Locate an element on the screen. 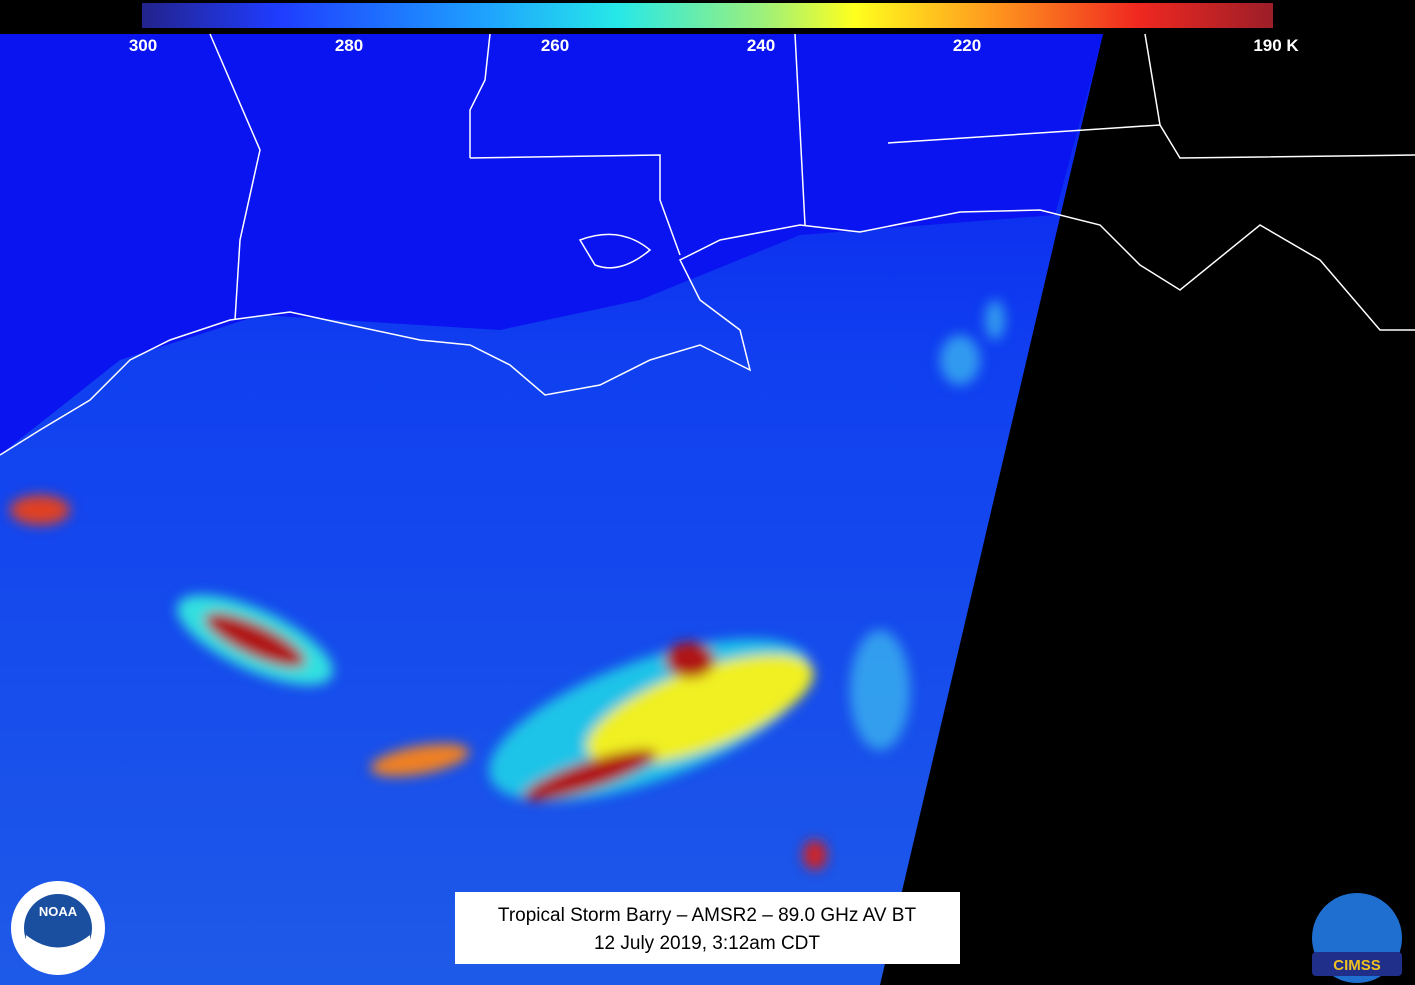  colorbar is located at coordinates (707, 15).